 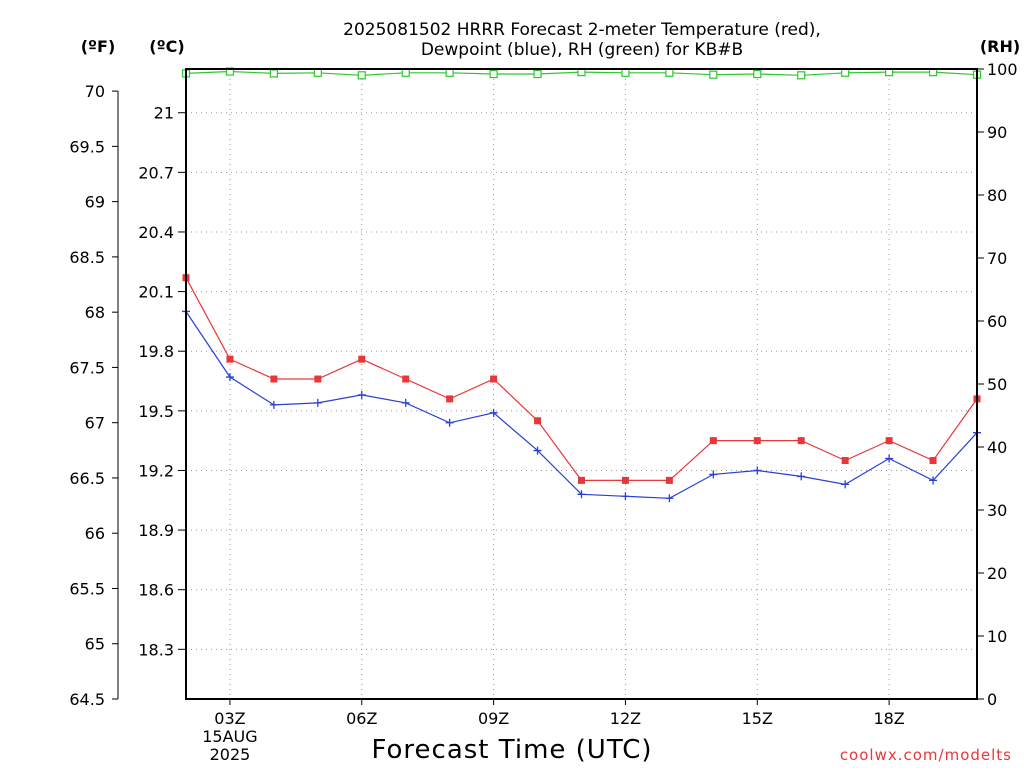 I want to click on time-tick-label: 18Z, so click(x=888, y=718).